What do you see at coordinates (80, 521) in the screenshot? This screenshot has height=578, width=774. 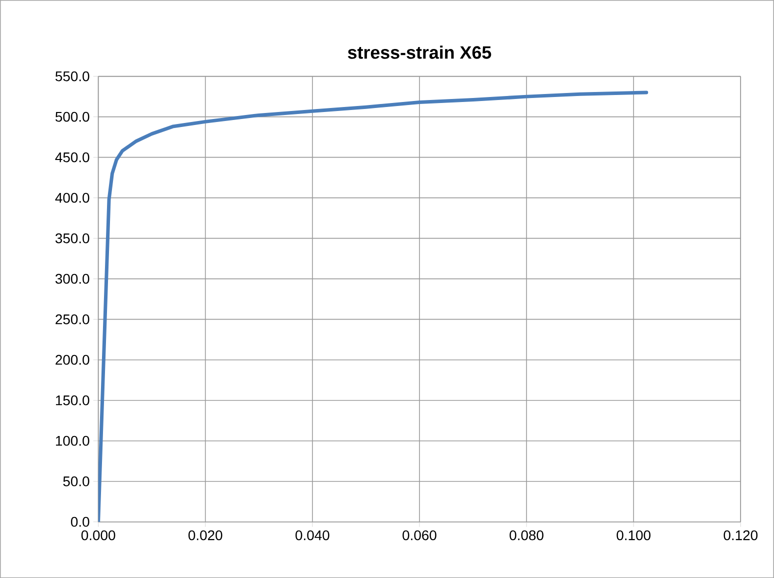 I see `y-tick-label: 0.0` at bounding box center [80, 521].